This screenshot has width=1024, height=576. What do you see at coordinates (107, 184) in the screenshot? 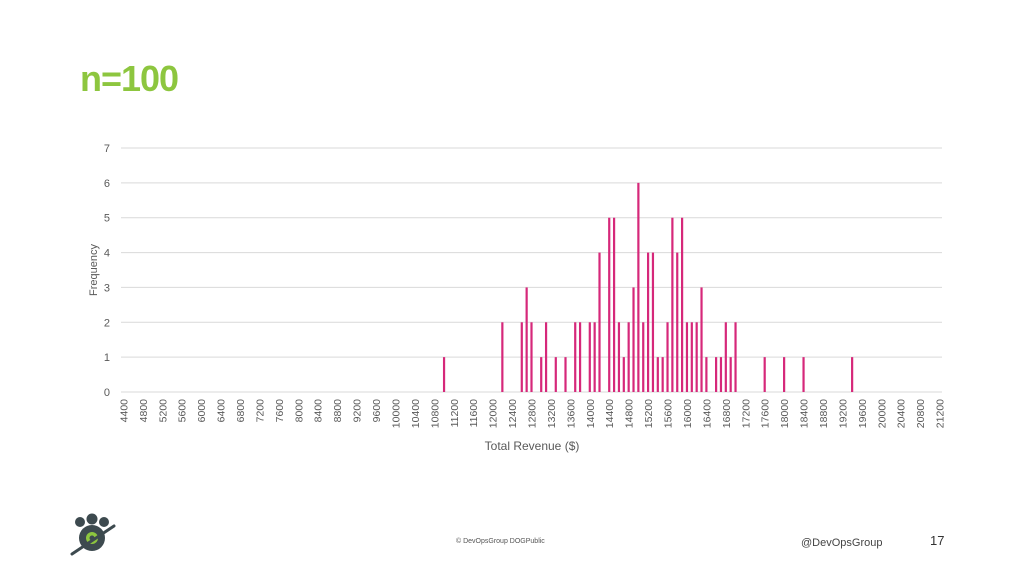
I see `y-tick-label: 6` at bounding box center [107, 184].